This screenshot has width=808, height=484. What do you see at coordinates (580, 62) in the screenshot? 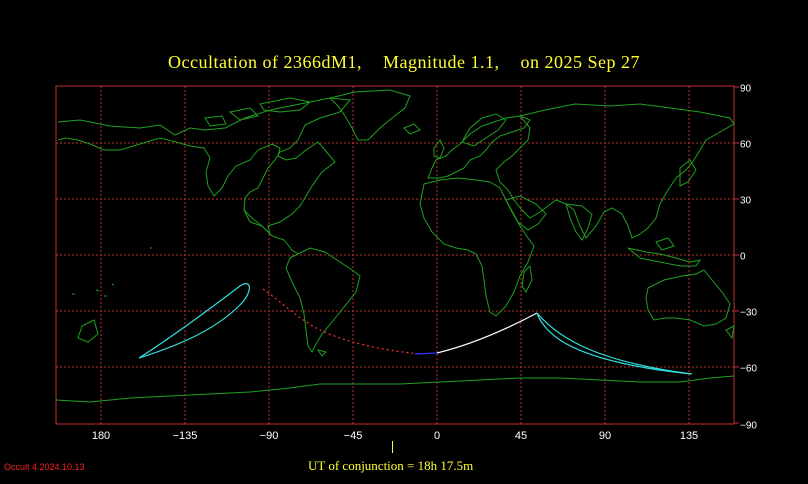
I see `title-date: on 2025 Sep 27` at bounding box center [580, 62].